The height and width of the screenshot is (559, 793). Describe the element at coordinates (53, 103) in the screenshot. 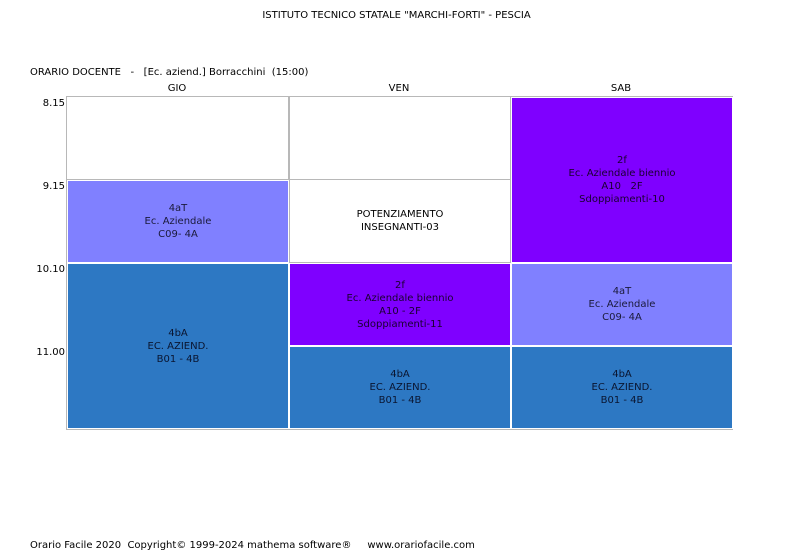

I see `time-label-1: 8.15` at that location.